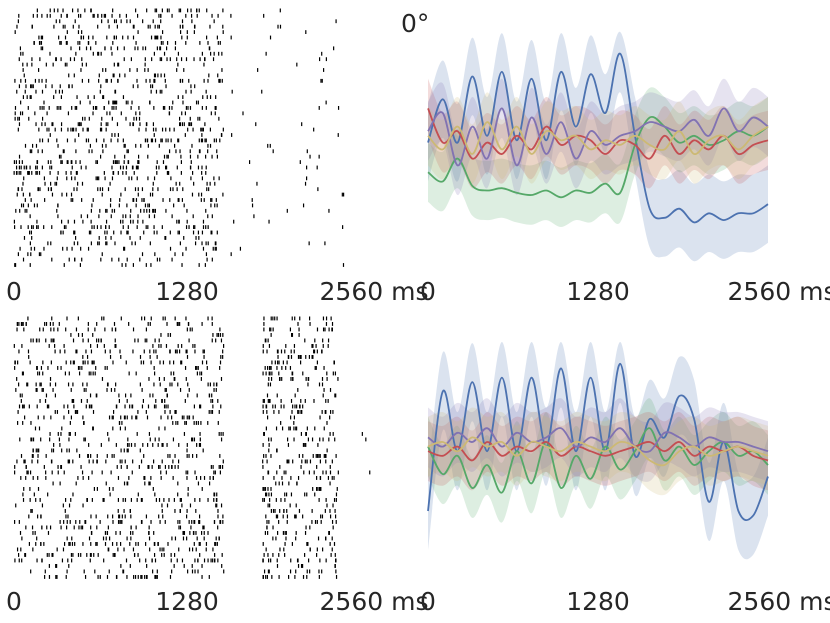  What do you see at coordinates (415, 23) in the screenshot?
I see `panel-title: 0°` at bounding box center [415, 23].